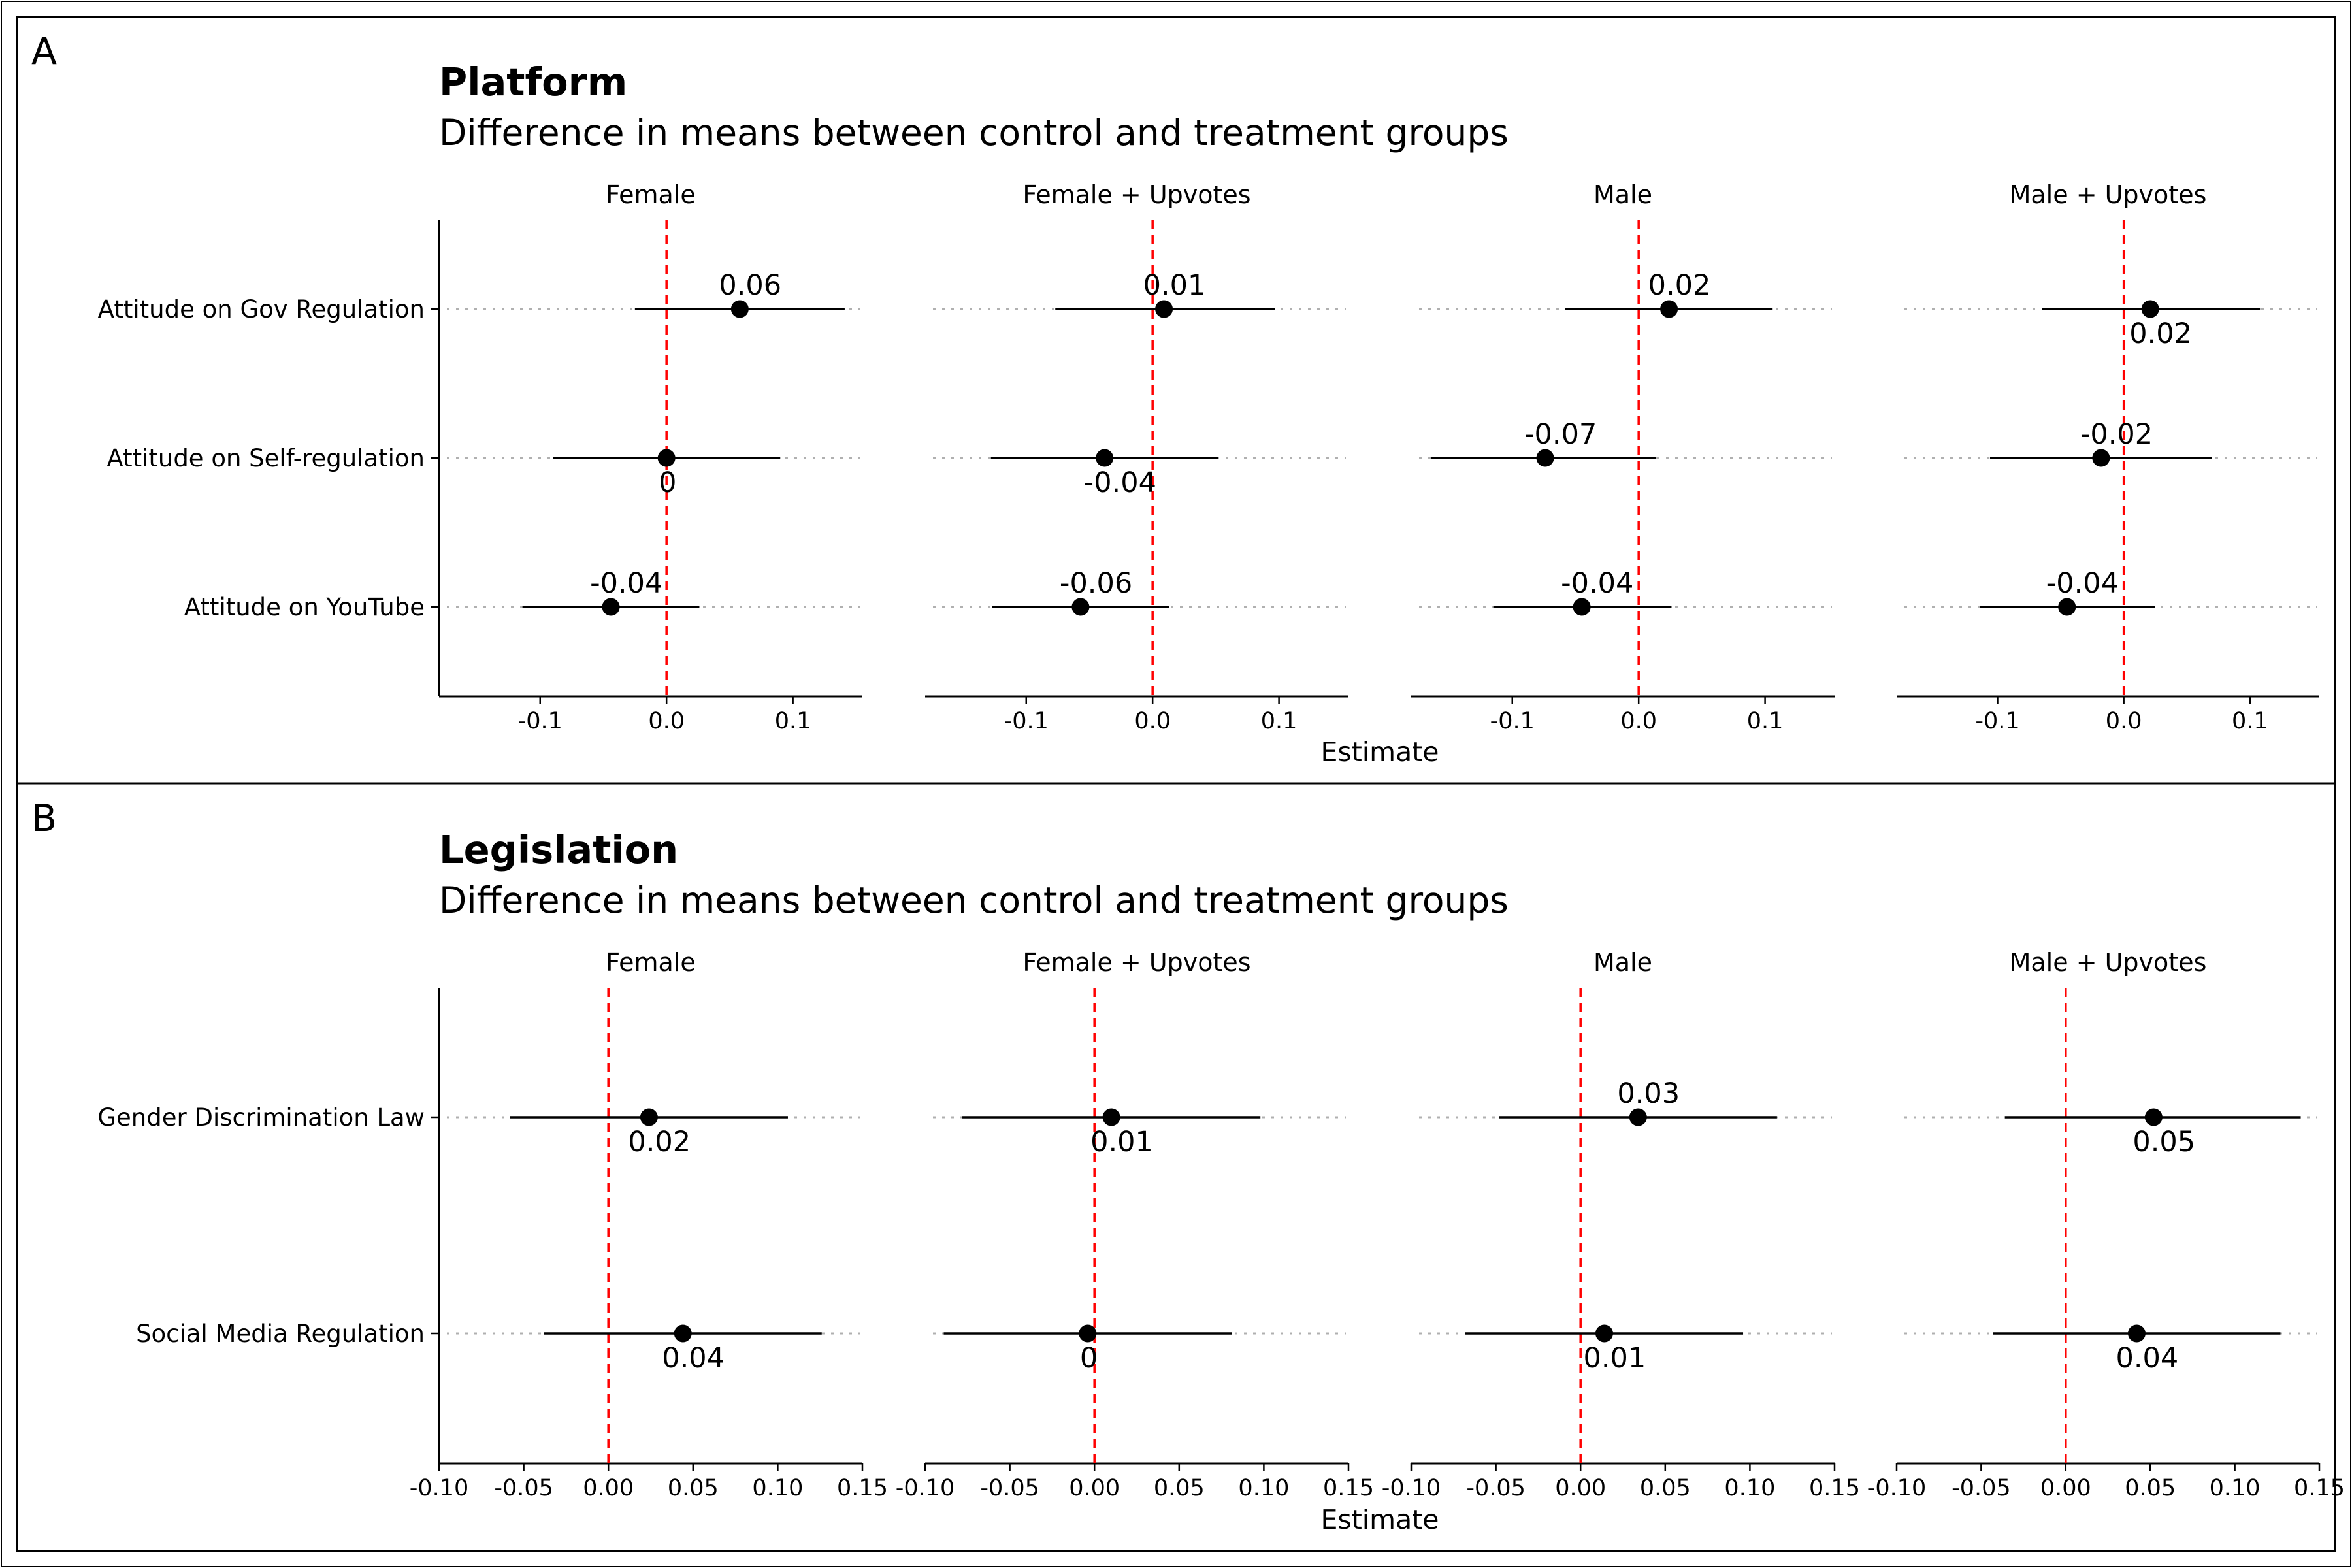  I want to click on panel-a-x-axis-title: Estimate, so click(1379, 752).